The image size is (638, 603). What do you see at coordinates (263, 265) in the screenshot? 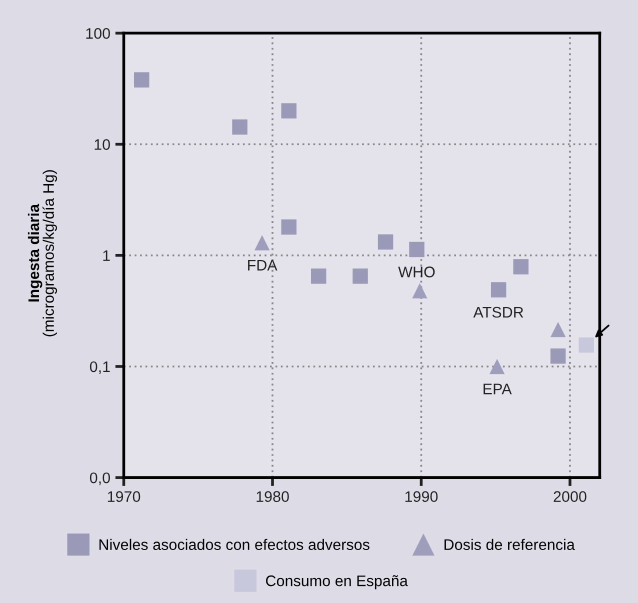
I see `annotation: FDA` at bounding box center [263, 265].